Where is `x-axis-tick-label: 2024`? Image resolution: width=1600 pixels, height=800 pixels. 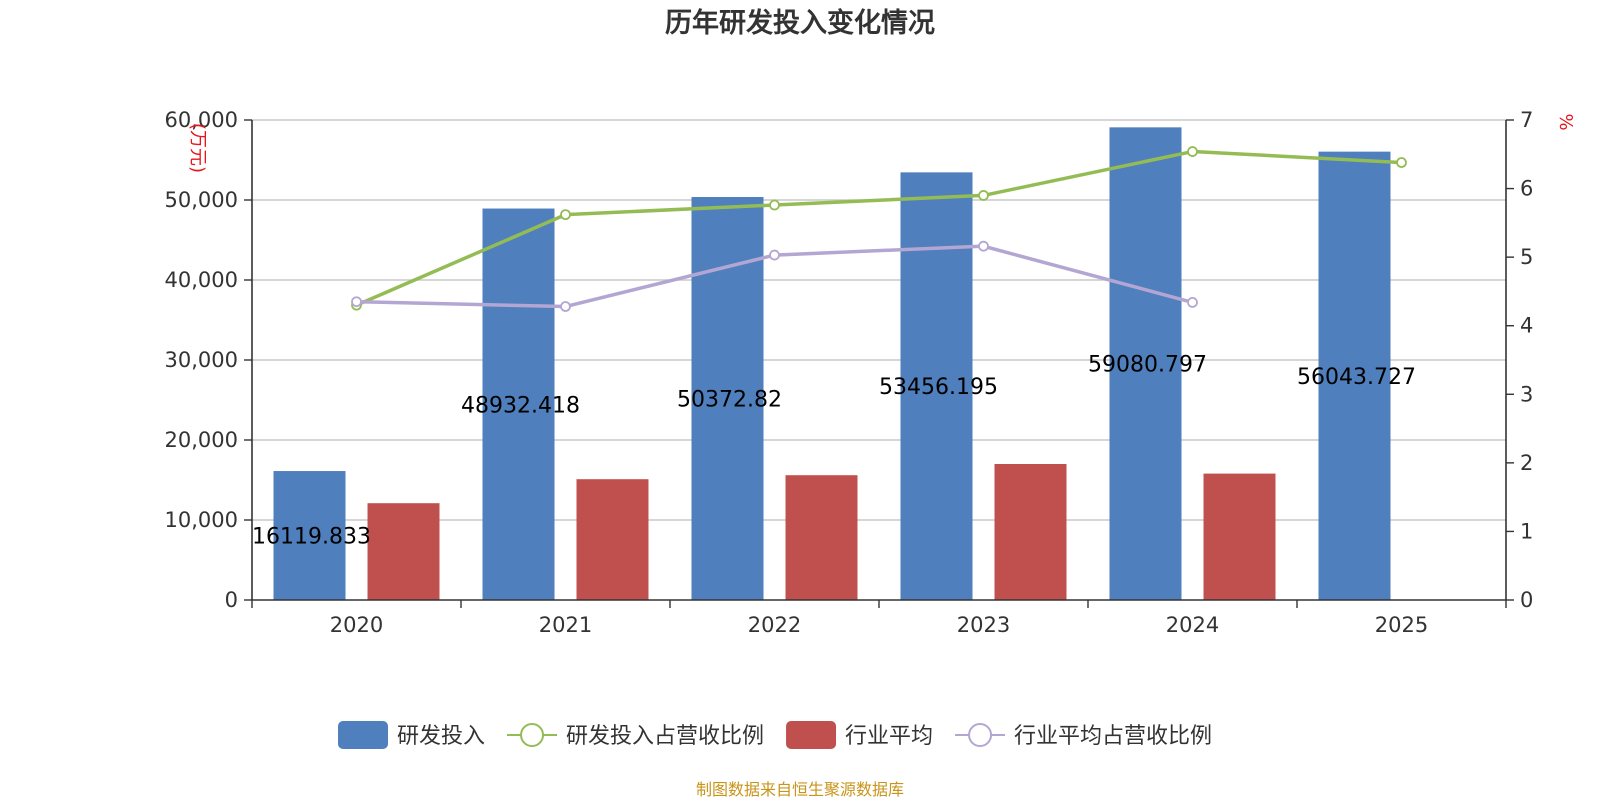 x-axis-tick-label: 2024 is located at coordinates (1192, 625).